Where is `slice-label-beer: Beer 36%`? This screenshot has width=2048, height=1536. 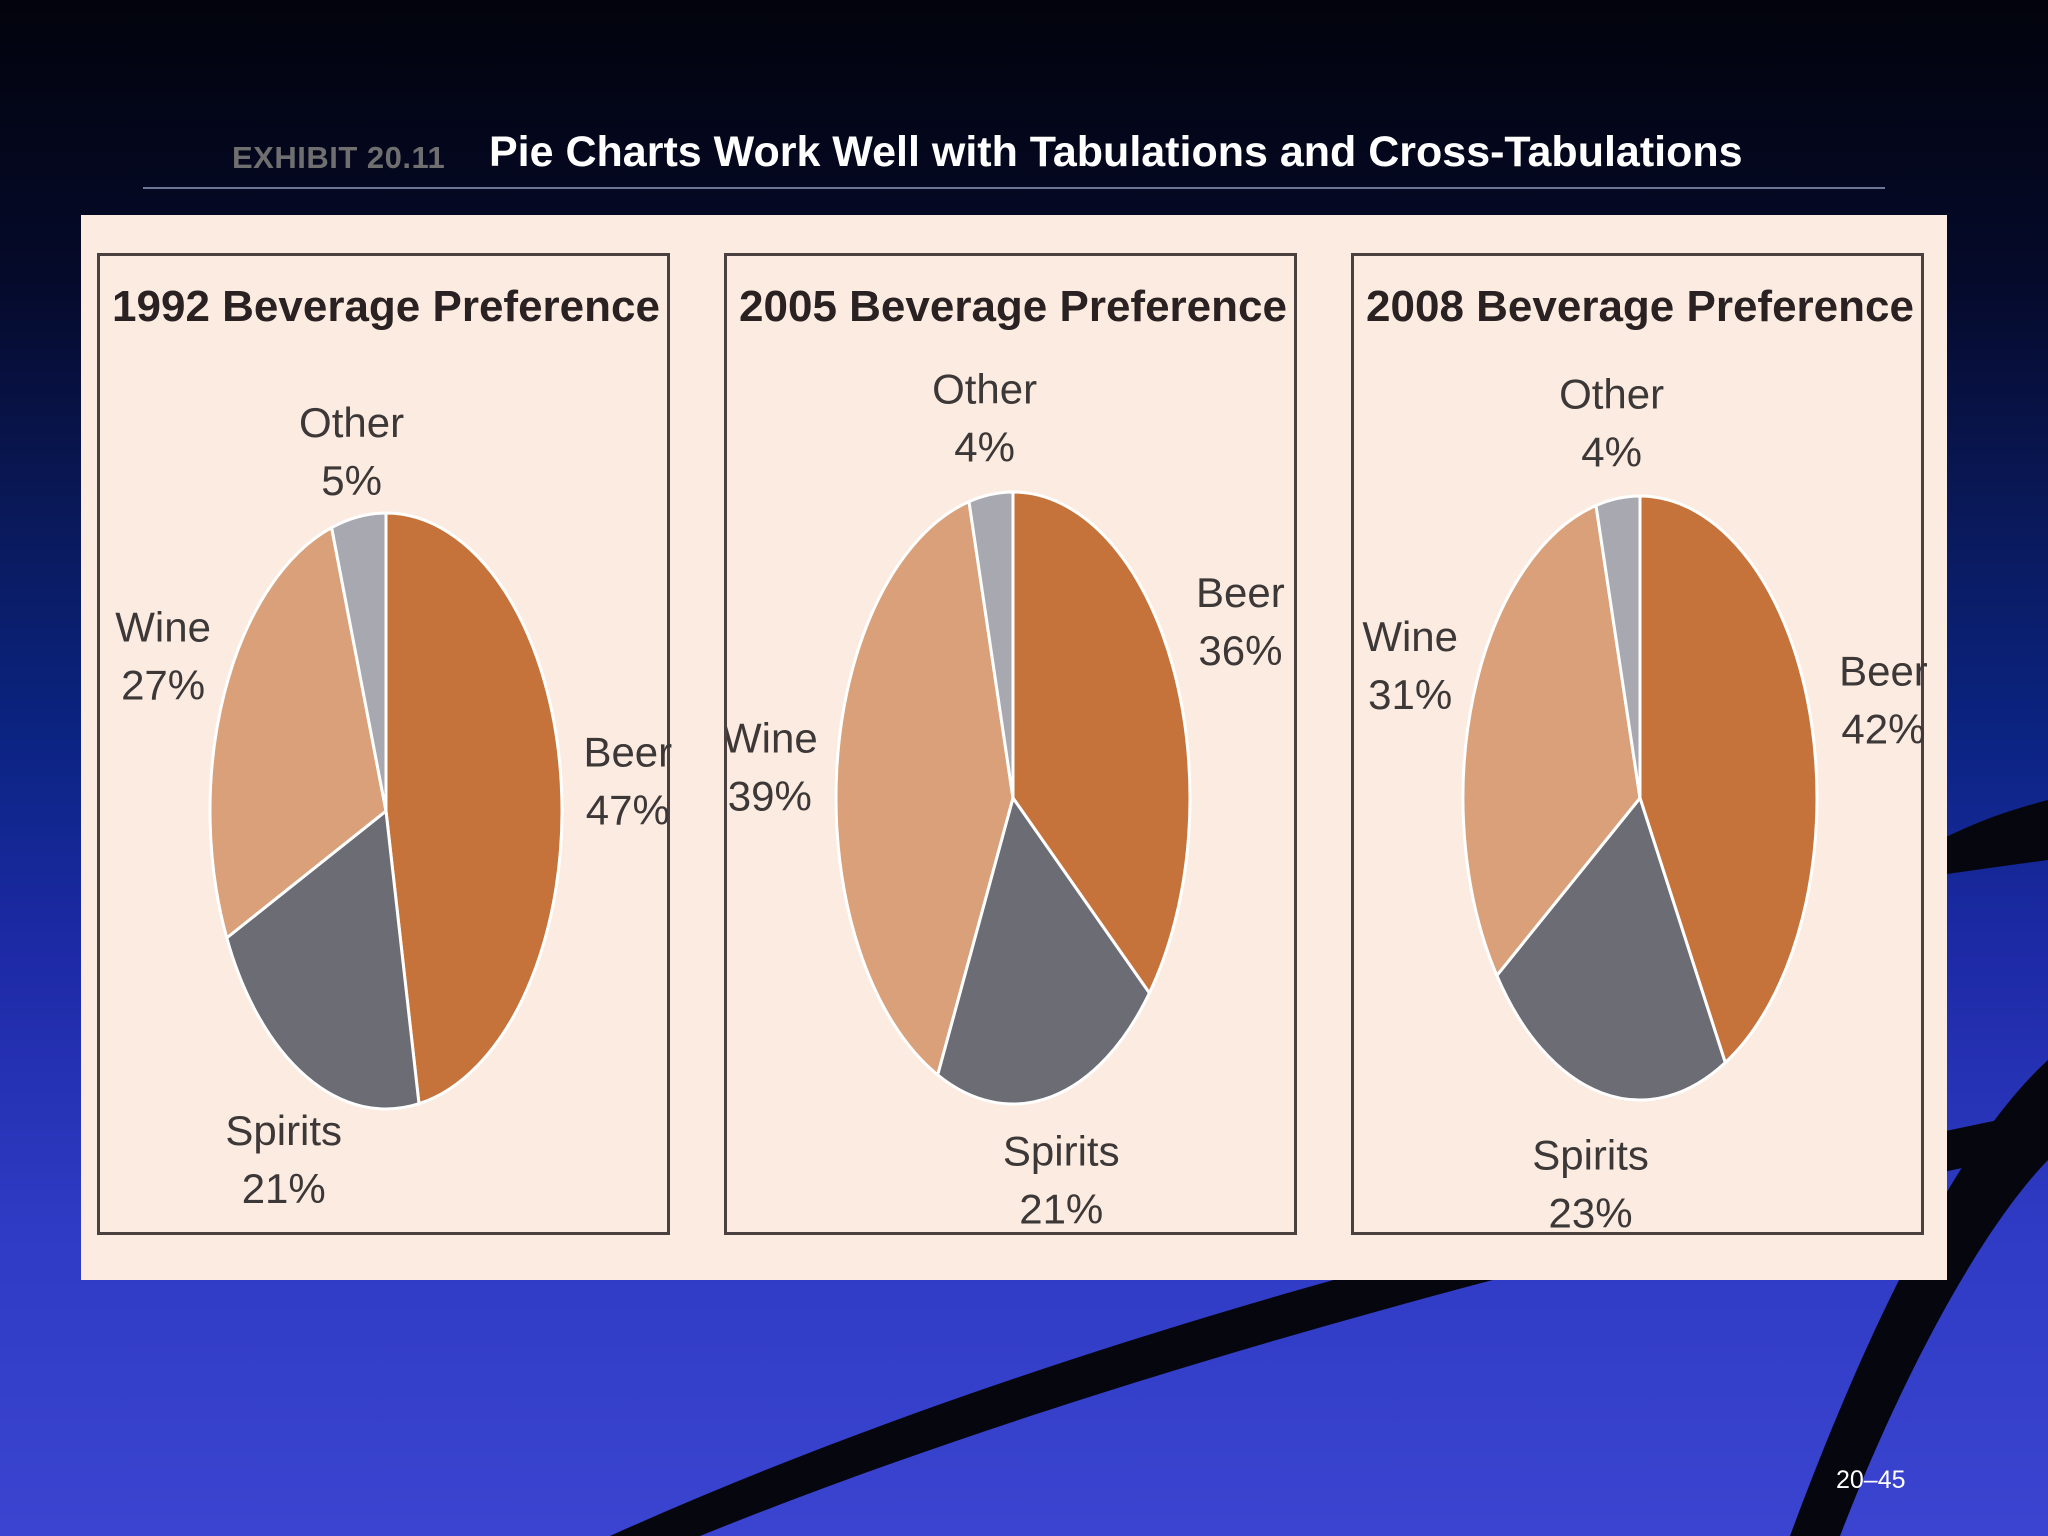 slice-label-beer: Beer 36% is located at coordinates (1240, 621).